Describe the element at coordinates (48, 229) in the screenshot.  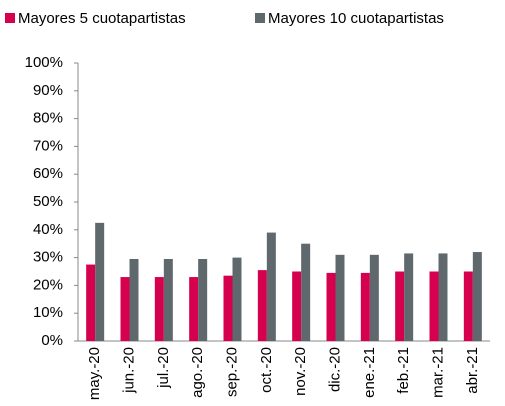
I see `y-tick-label: 40%` at that location.